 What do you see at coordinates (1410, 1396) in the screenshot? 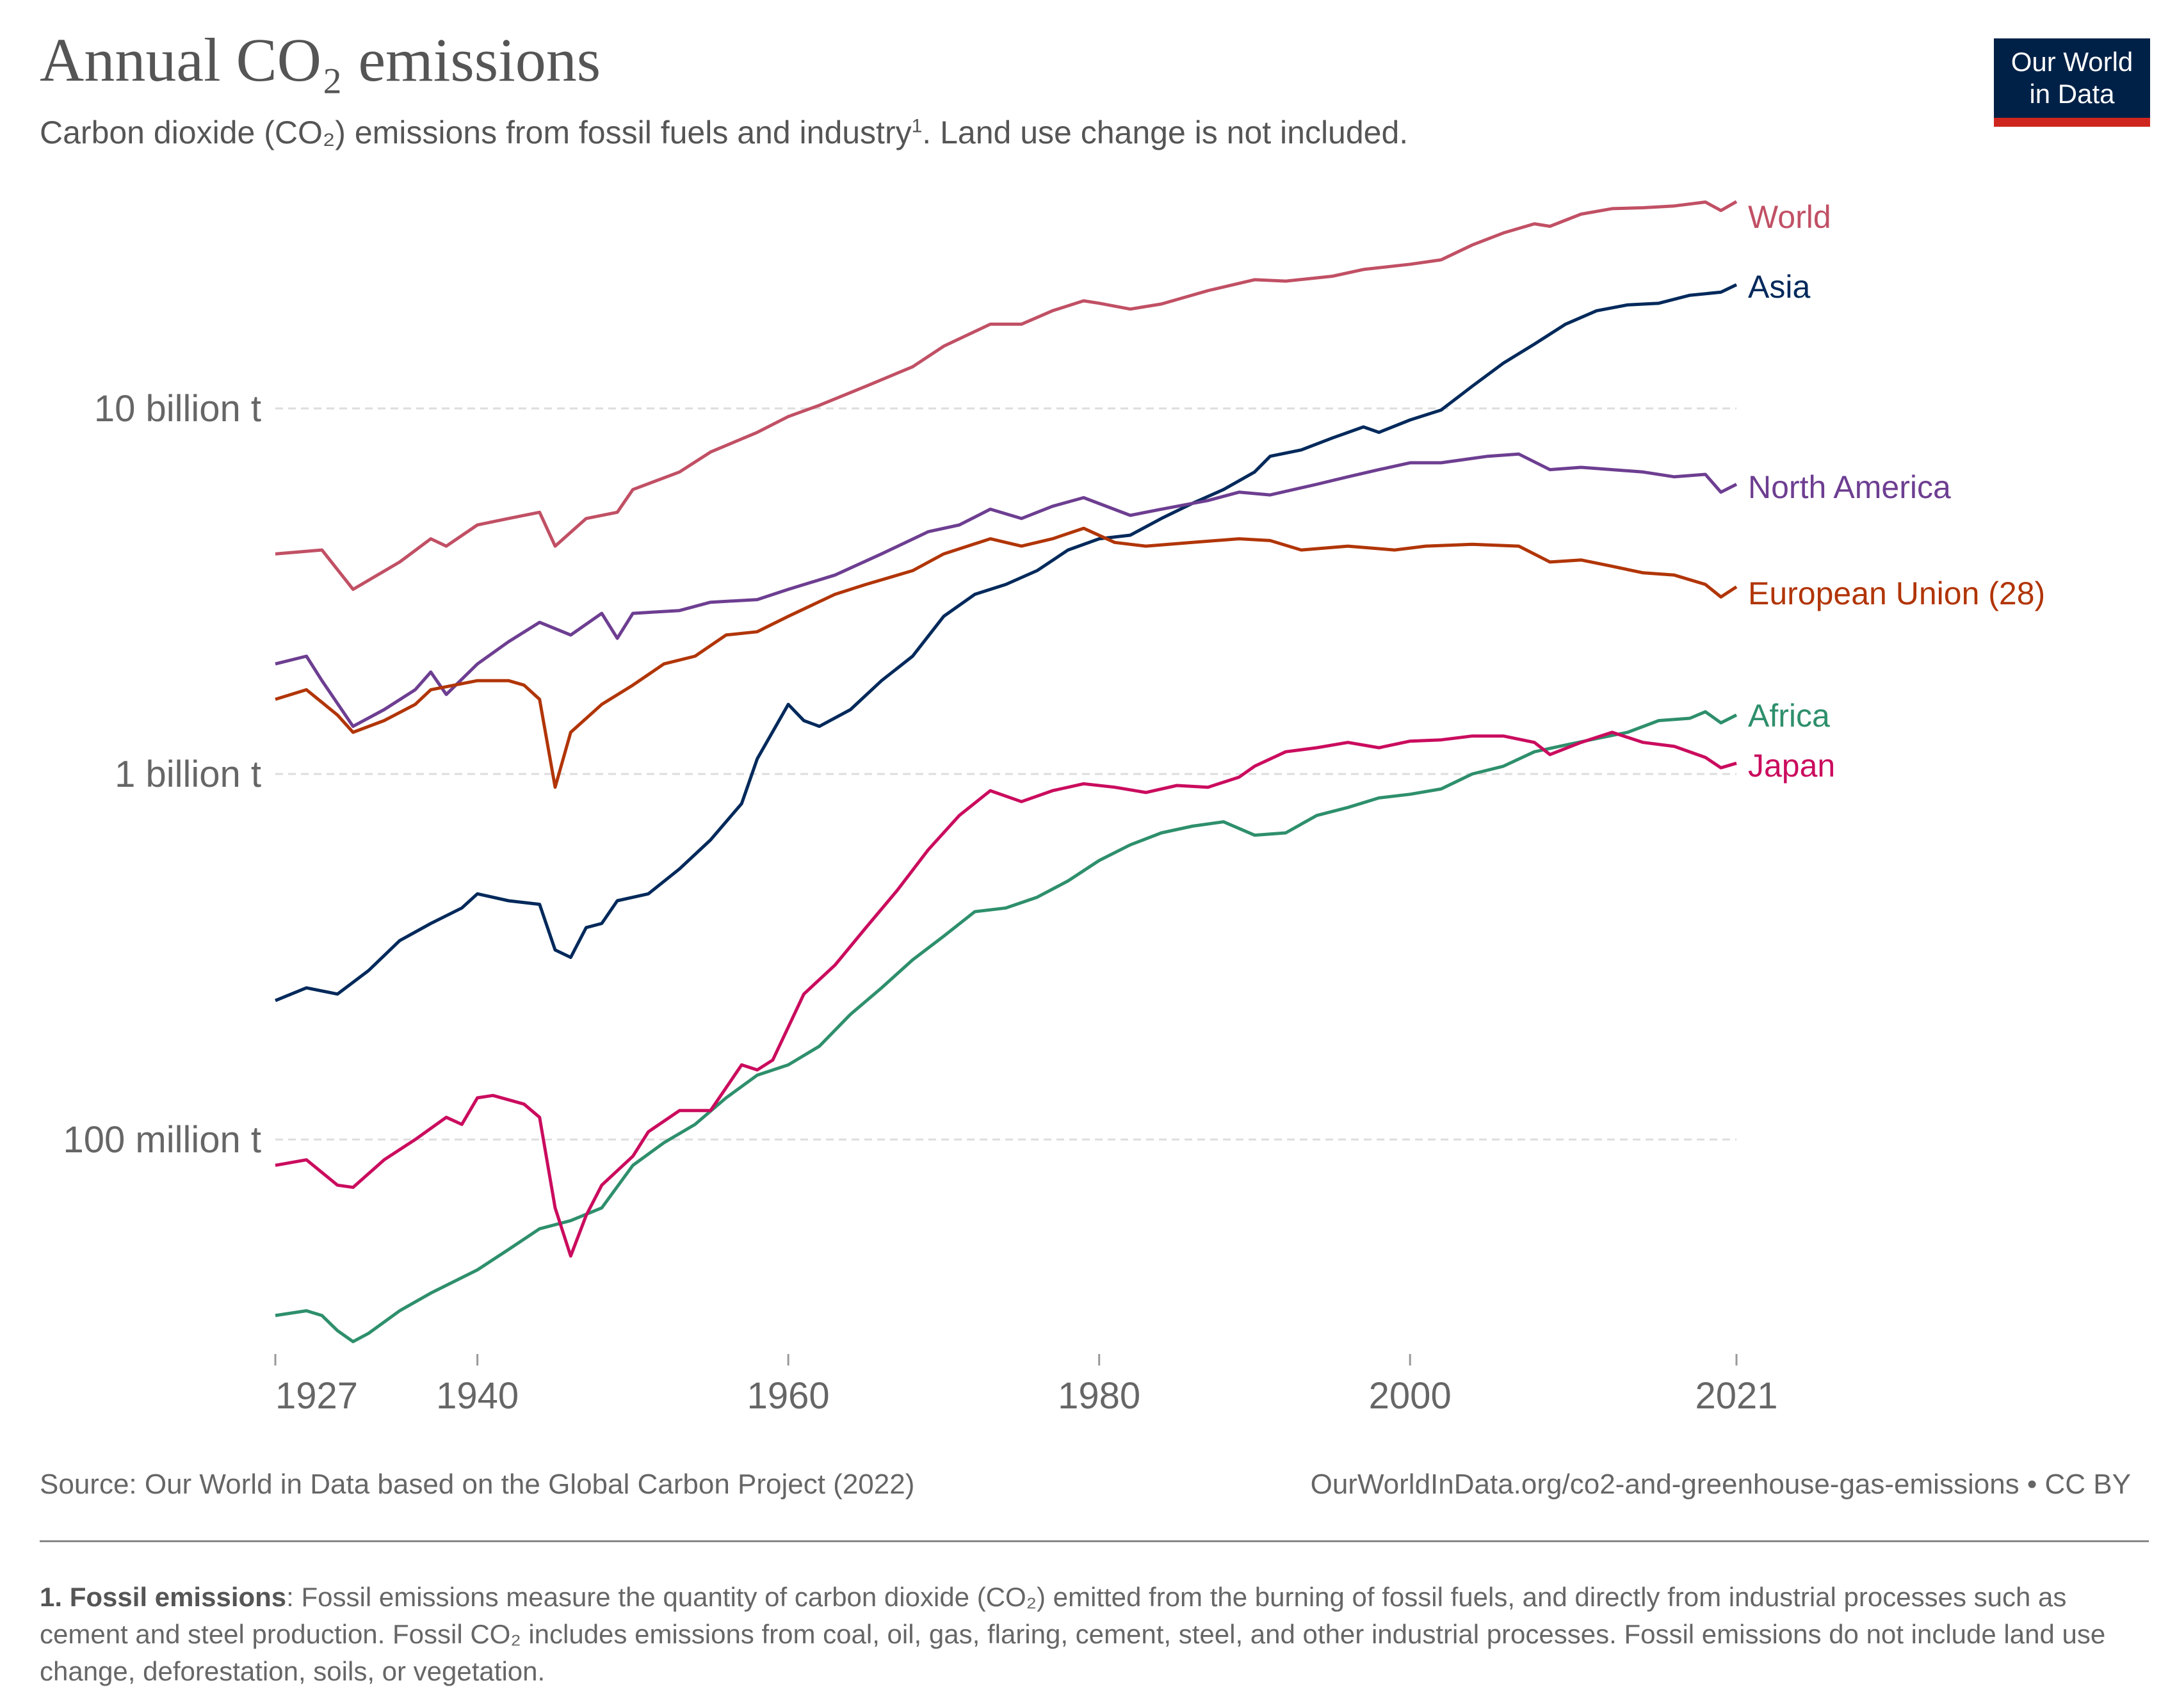
I see `x-tick-label: 2000` at bounding box center [1410, 1396].